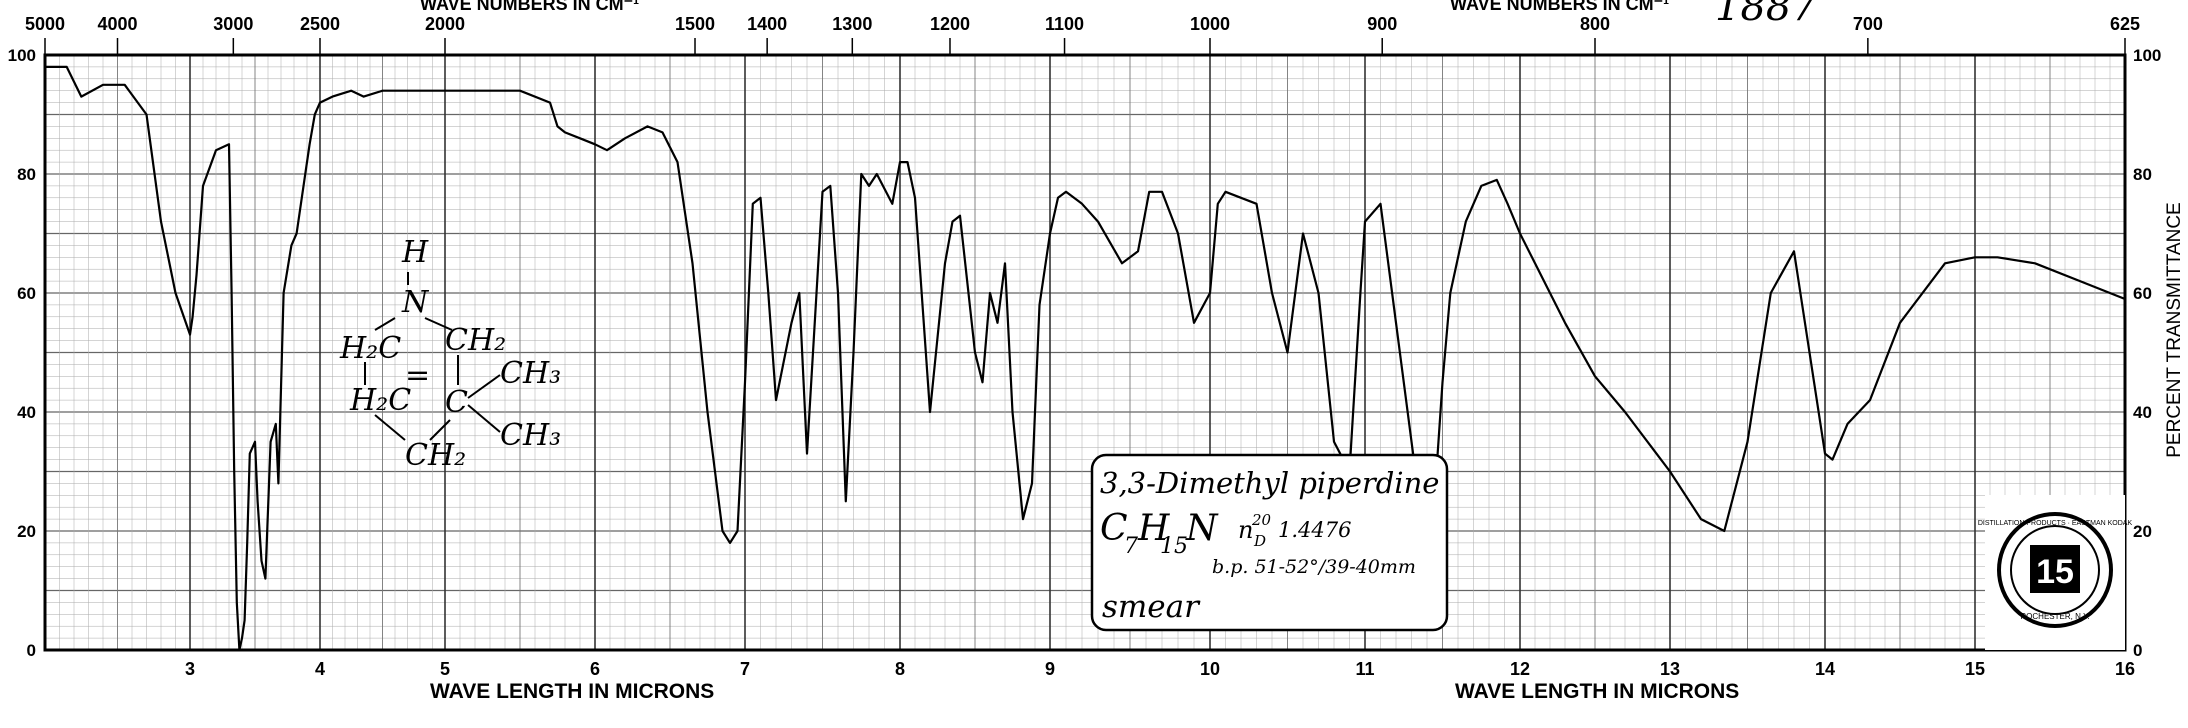 The width and height of the screenshot is (2188, 728). I want to click on top-tick-label: 1100, so click(1064, 24).